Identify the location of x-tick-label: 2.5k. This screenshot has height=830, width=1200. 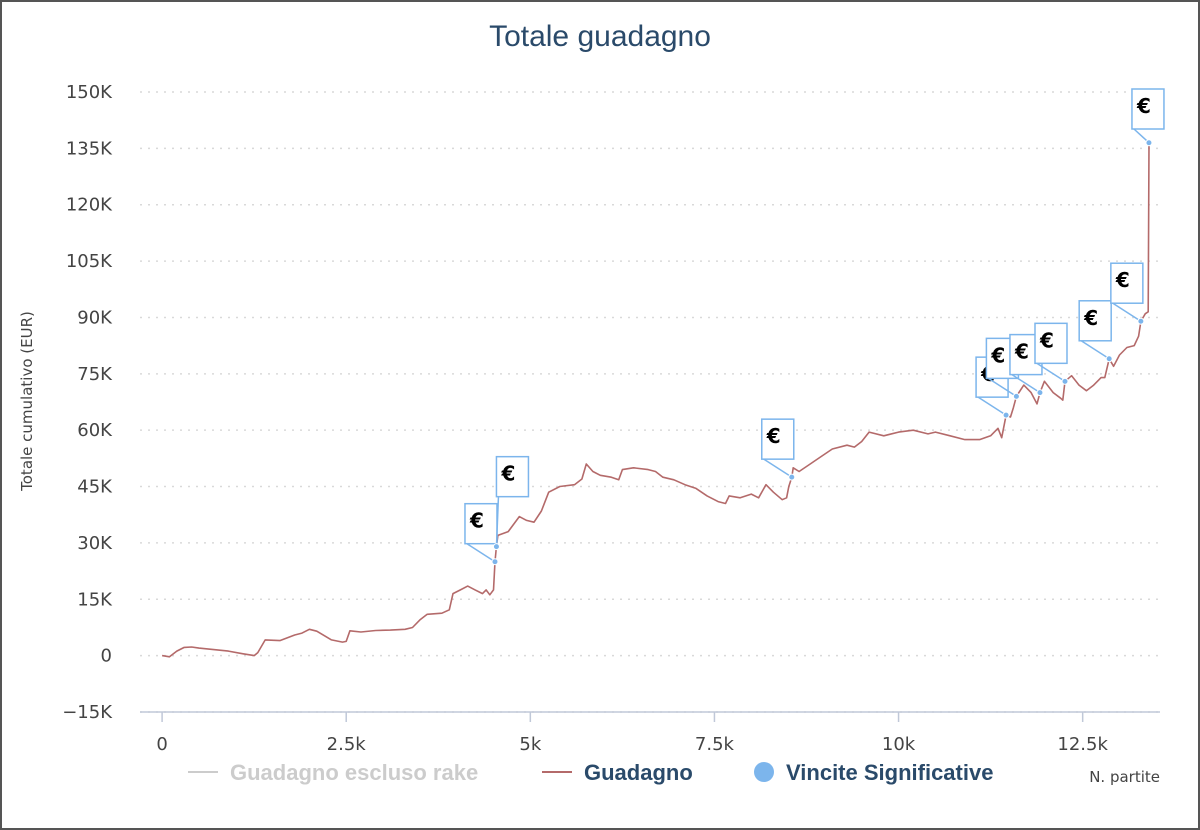
(347, 744).